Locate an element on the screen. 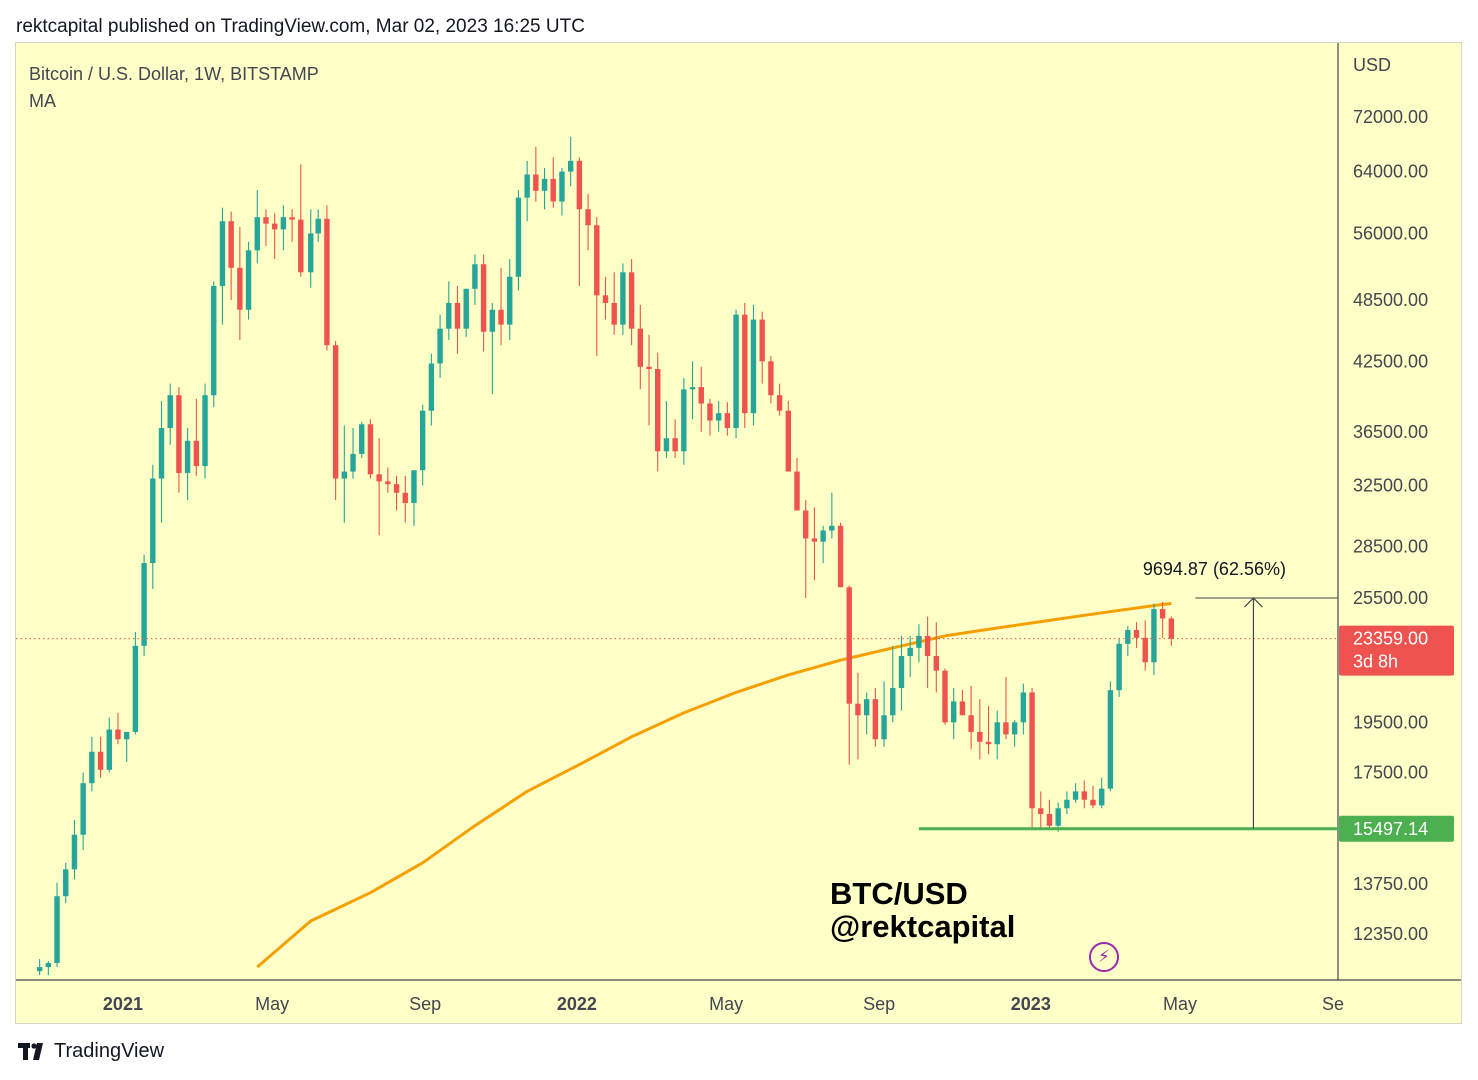 This screenshot has width=1478, height=1080. measure-arrow-head is located at coordinates (1253, 602).